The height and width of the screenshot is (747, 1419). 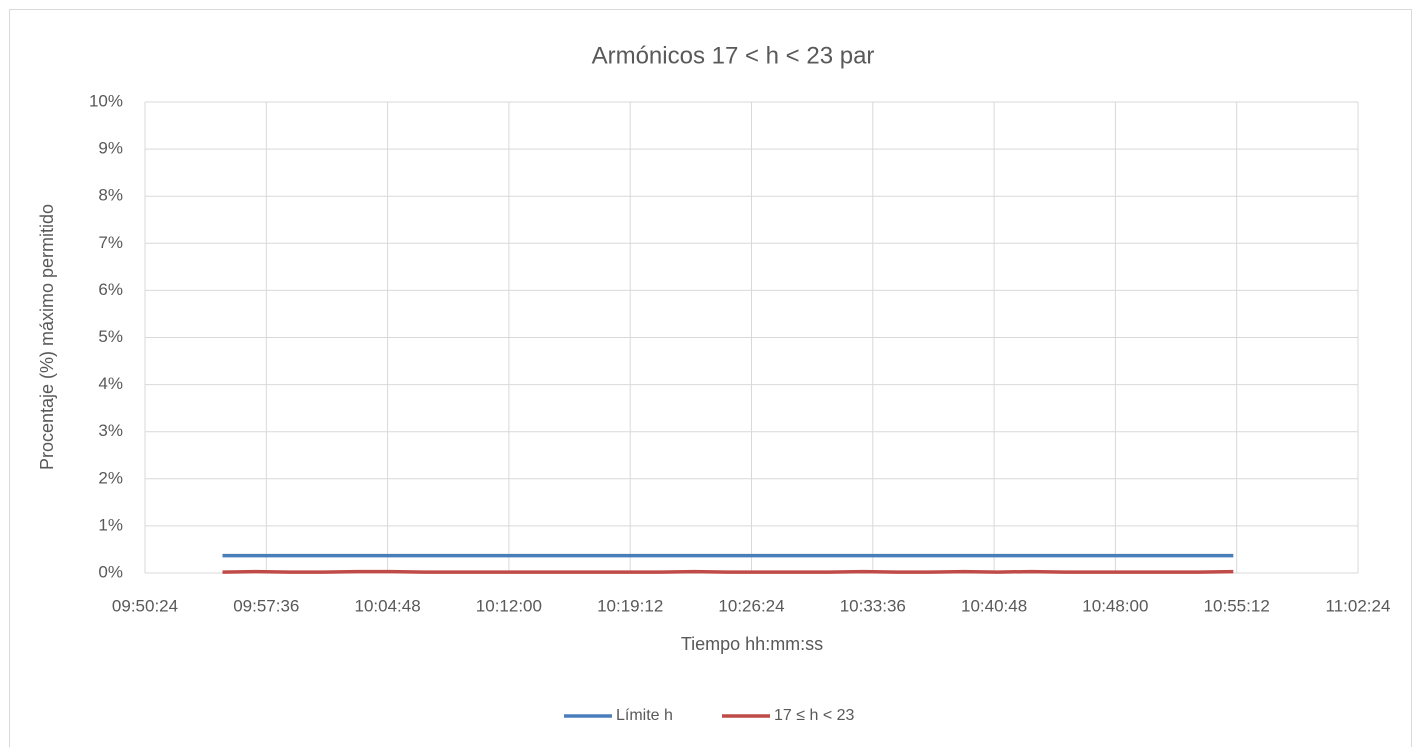 What do you see at coordinates (509, 605) in the screenshot?
I see `x-tick-label: 10:12:00` at bounding box center [509, 605].